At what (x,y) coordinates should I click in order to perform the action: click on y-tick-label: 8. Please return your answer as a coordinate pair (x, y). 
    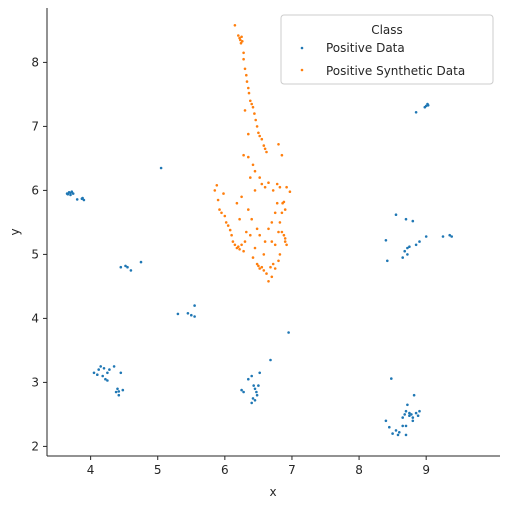
    Looking at the image, I should click on (35, 62).